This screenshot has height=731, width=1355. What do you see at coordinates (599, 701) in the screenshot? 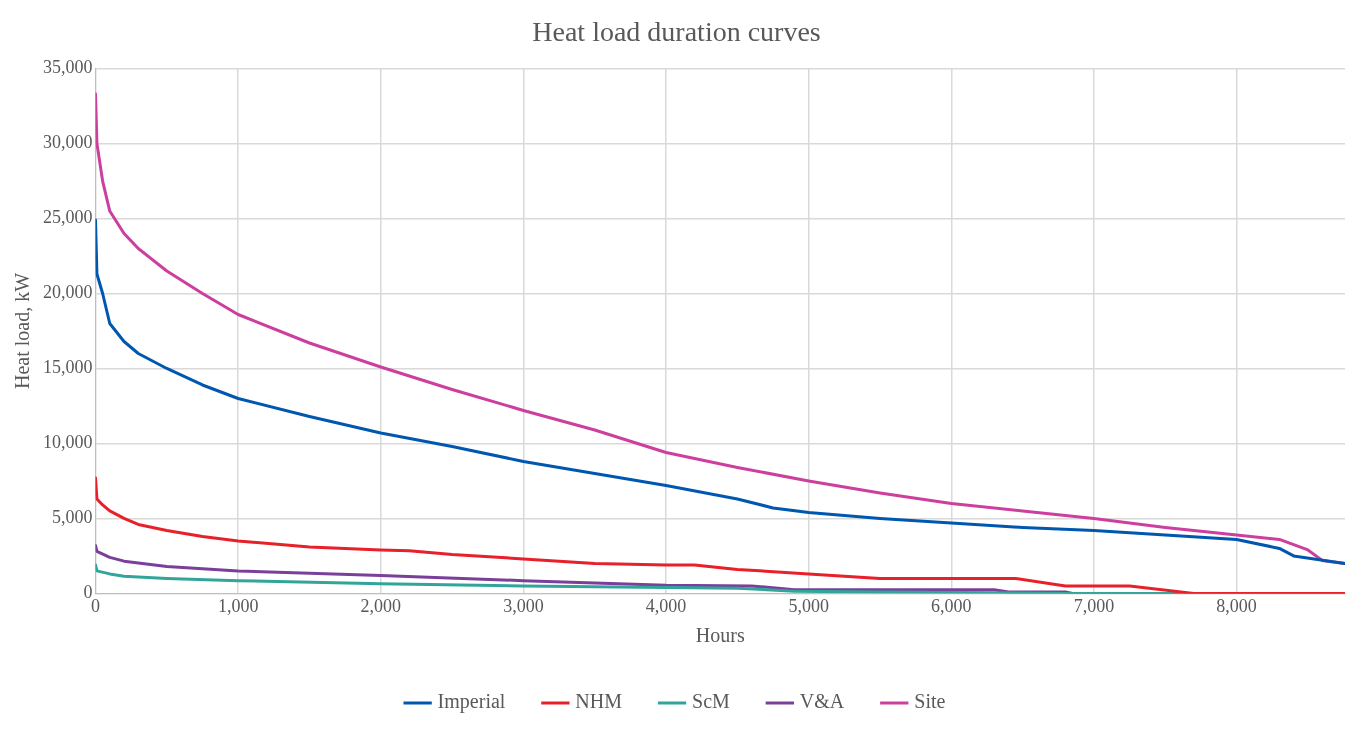
I see `legend-label: NHM` at bounding box center [599, 701].